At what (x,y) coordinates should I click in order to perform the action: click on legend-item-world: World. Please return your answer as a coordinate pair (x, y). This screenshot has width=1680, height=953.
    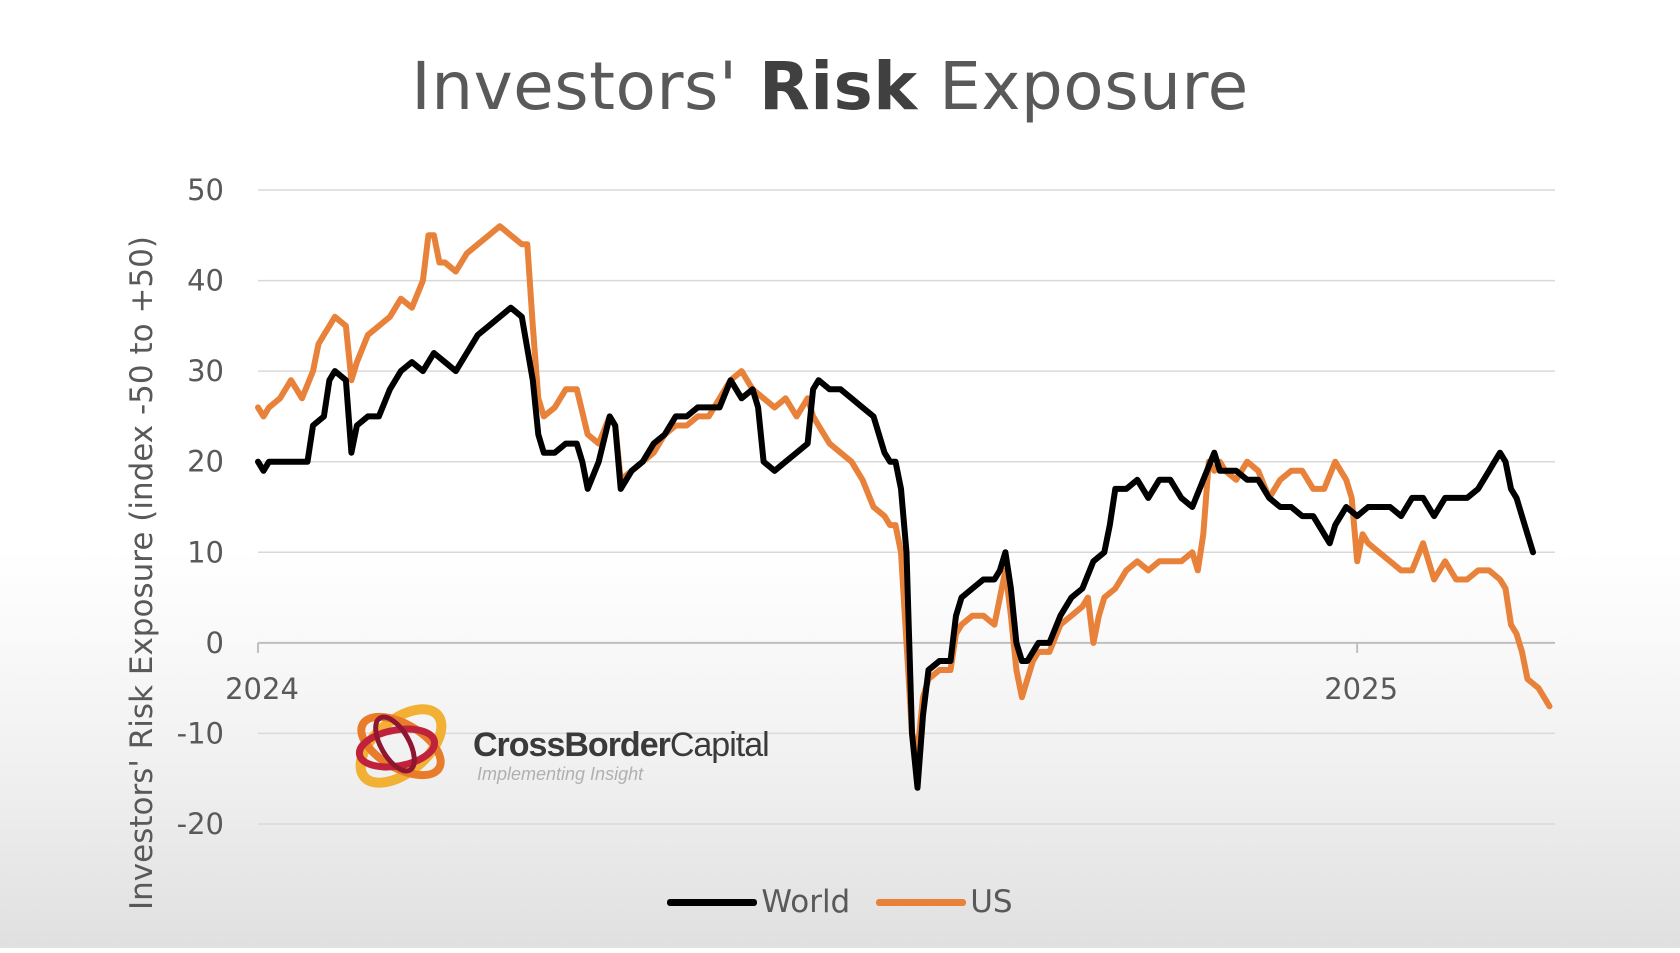
    Looking at the image, I should click on (758, 902).